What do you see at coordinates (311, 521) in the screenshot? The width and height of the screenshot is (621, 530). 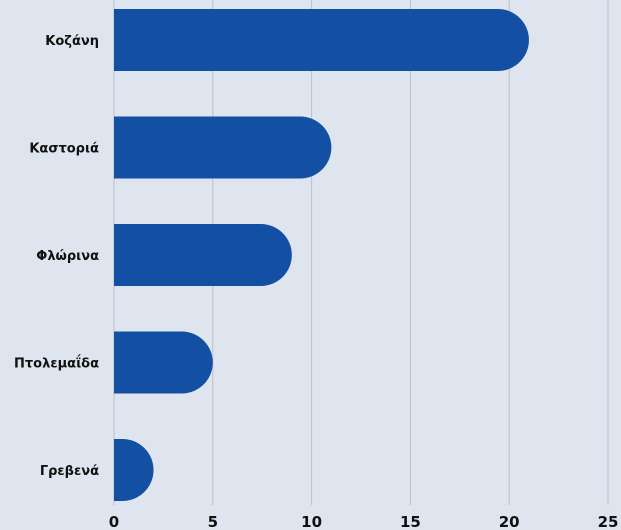 I see `x-tick-label: 10` at bounding box center [311, 521].